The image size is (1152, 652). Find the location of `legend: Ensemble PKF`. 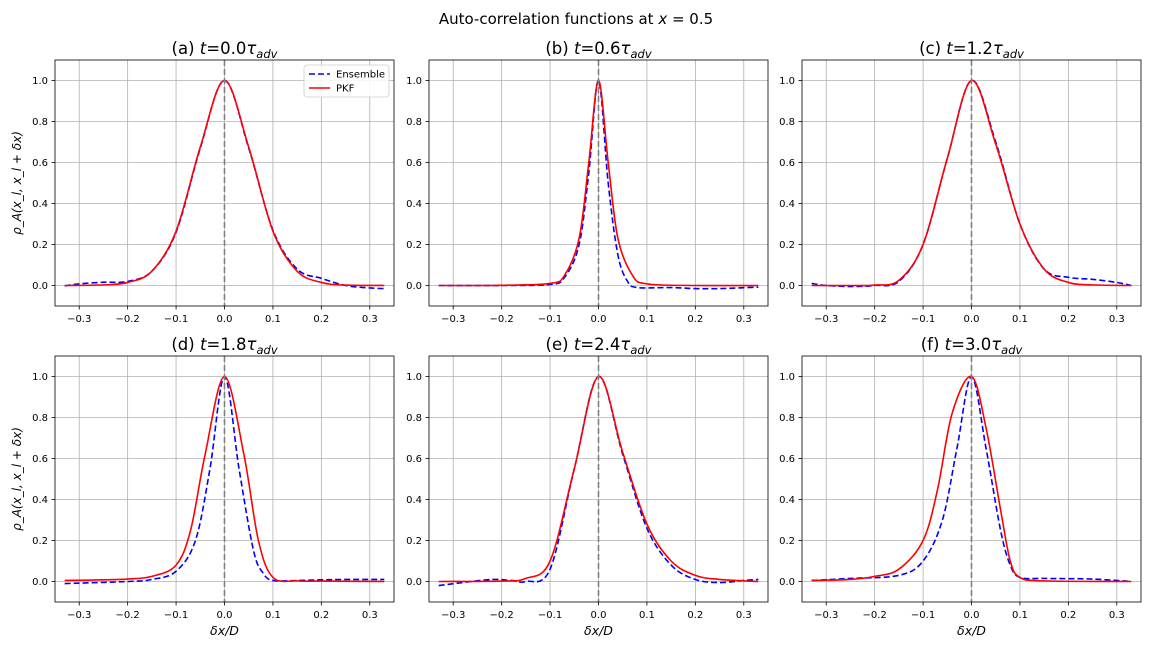

legend: Ensemble PKF is located at coordinates (346, 81).